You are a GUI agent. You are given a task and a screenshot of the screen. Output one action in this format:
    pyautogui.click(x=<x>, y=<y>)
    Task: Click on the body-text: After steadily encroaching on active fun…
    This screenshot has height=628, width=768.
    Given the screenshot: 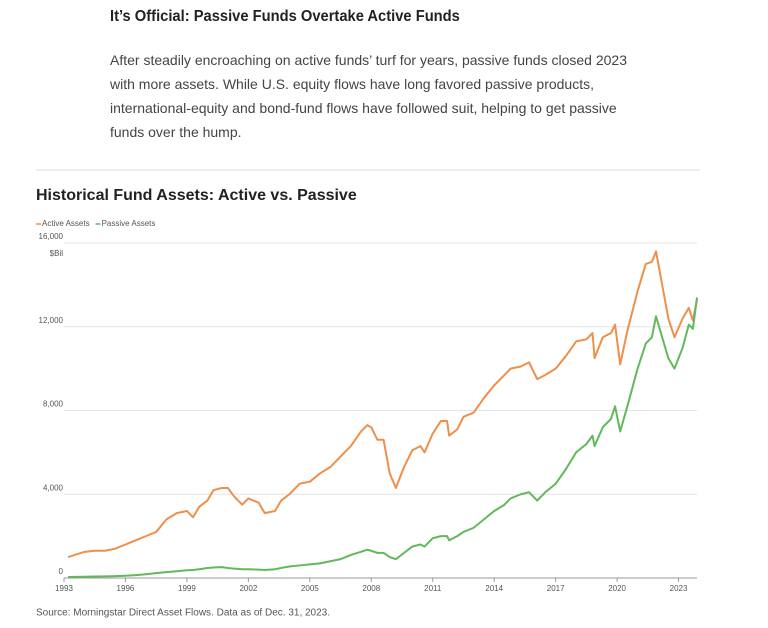 What is the action you would take?
    pyautogui.click(x=368, y=96)
    